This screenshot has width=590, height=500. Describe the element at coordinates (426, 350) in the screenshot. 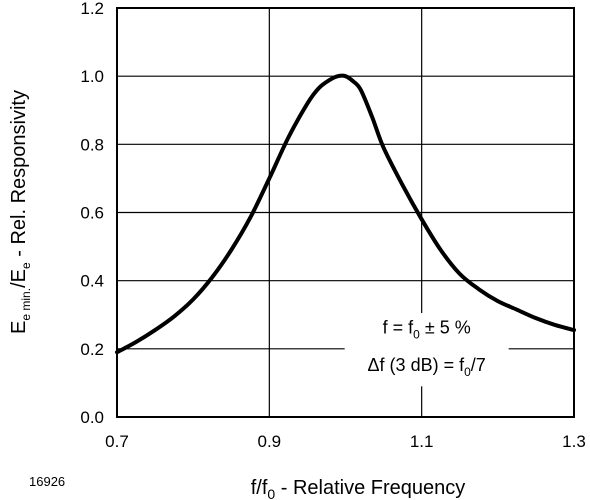

I see `annotation-background` at that location.